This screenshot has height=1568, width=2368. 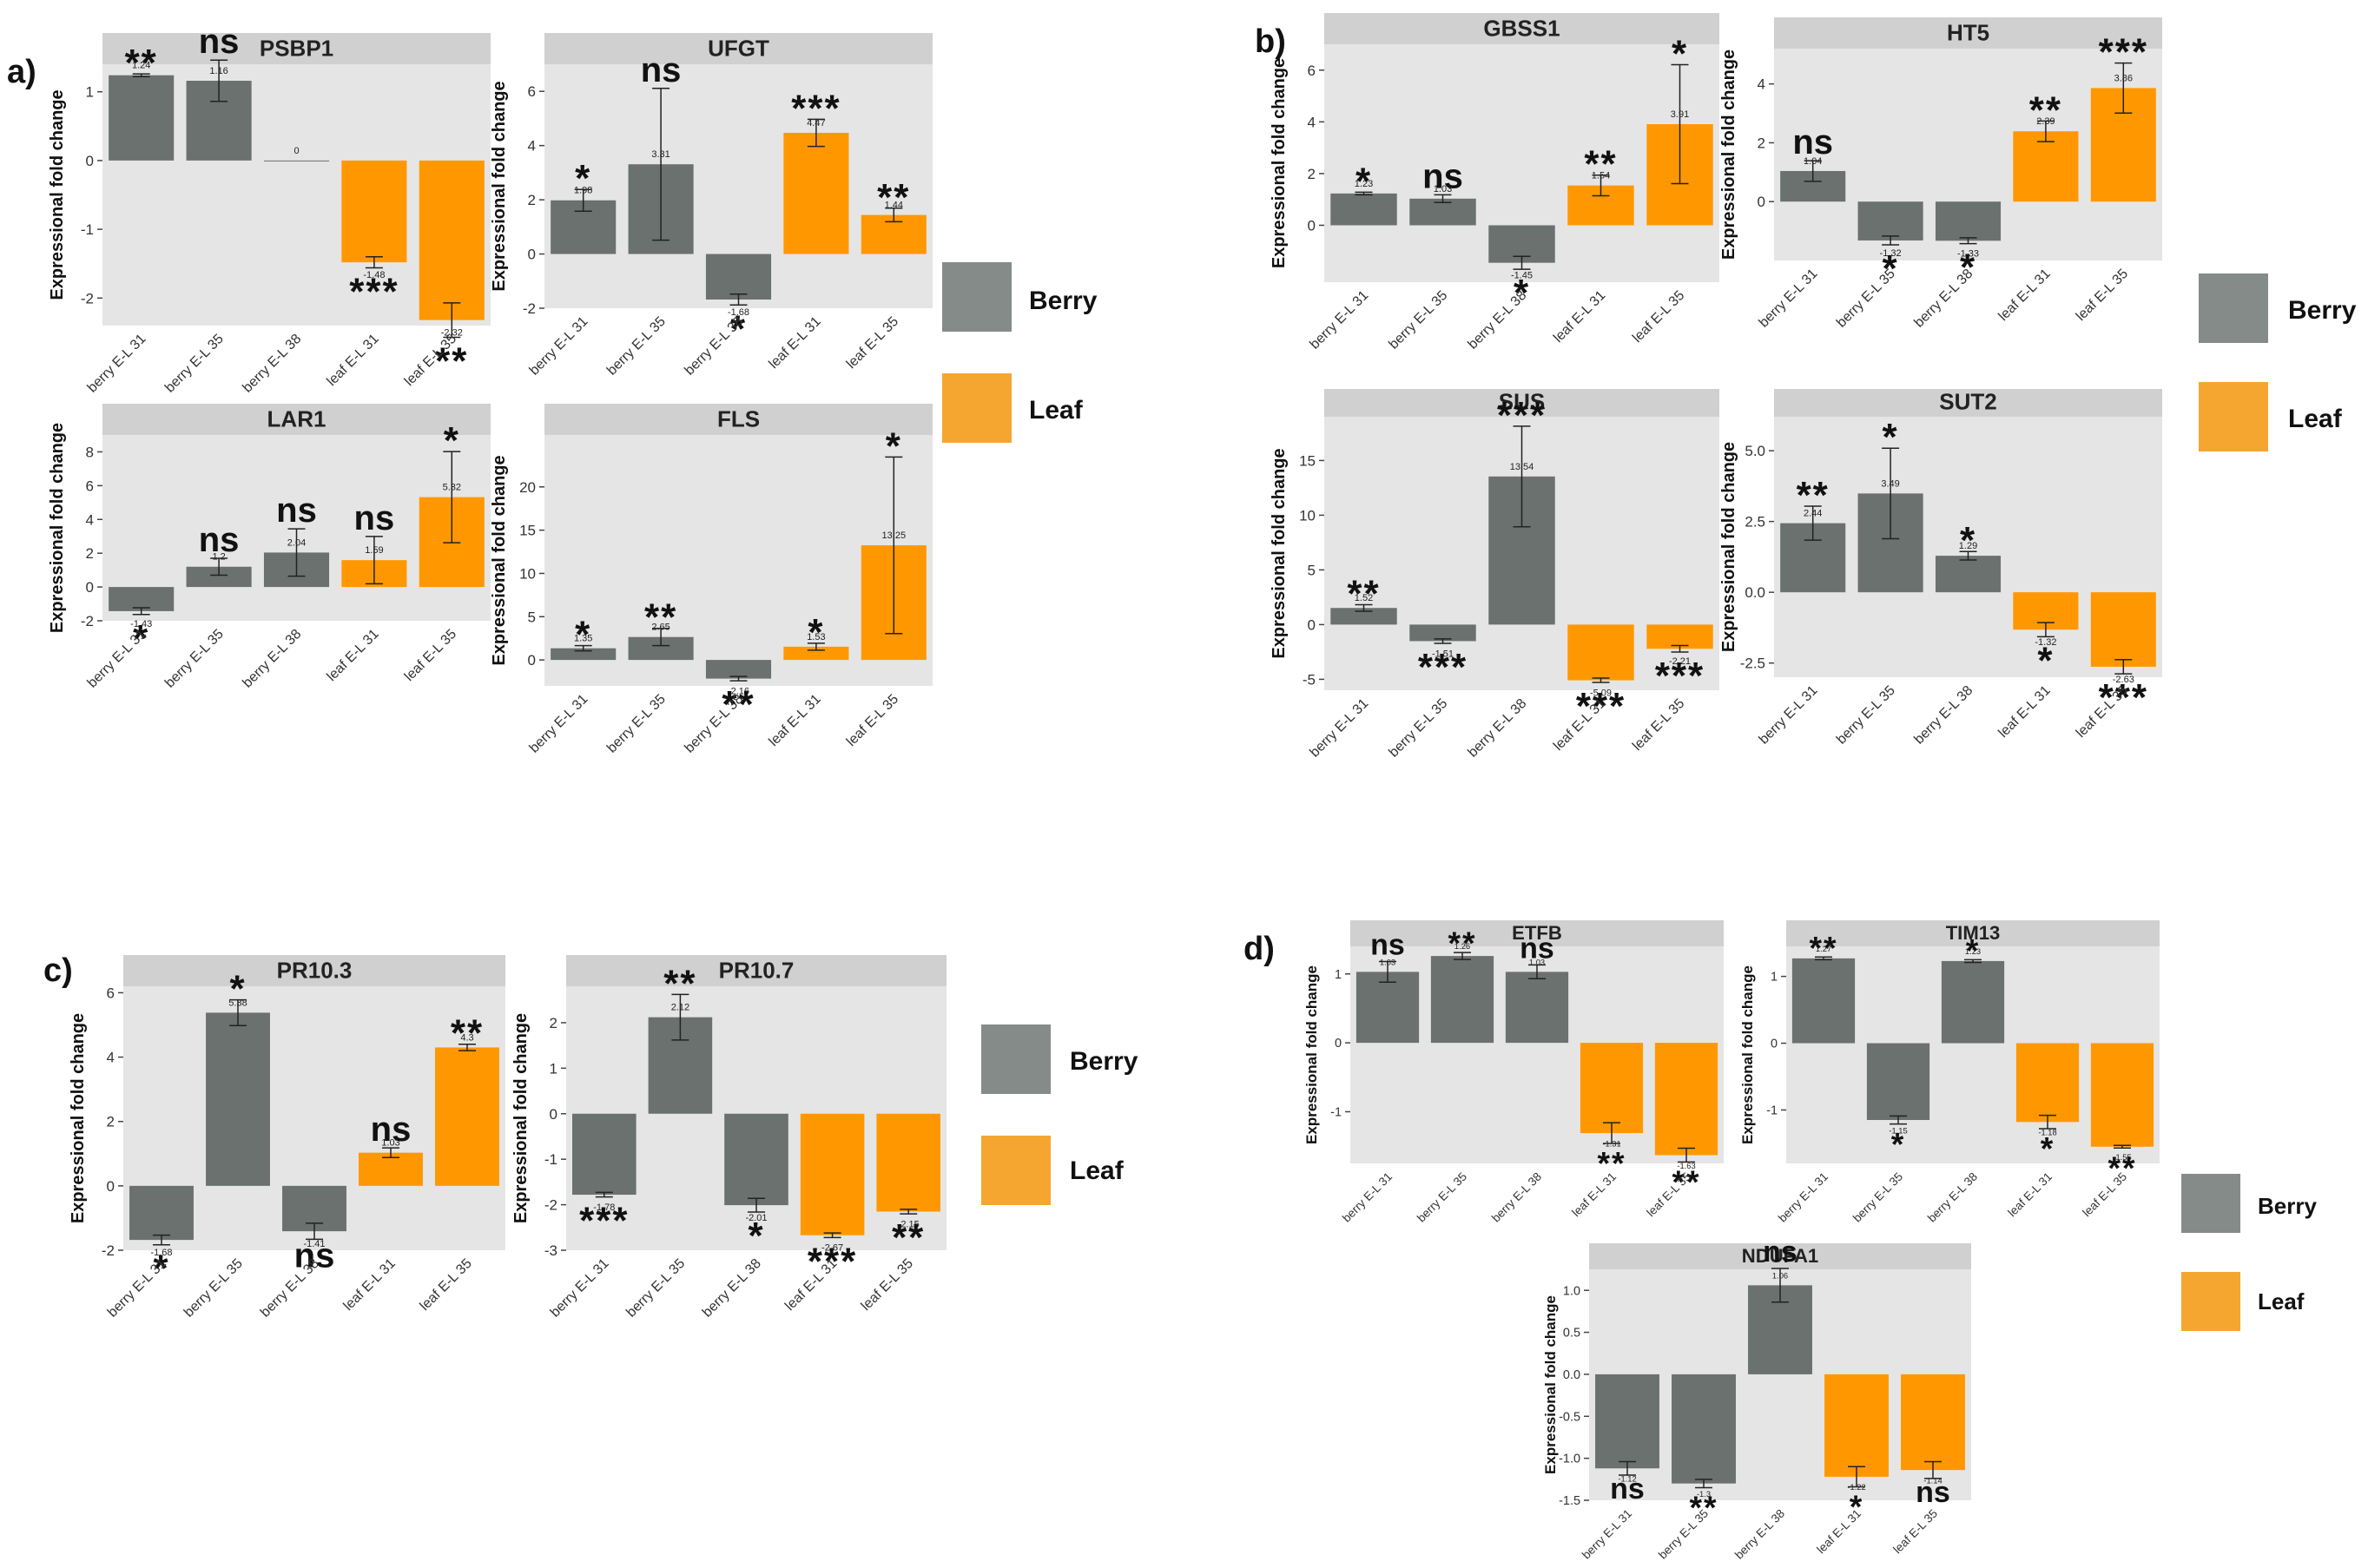 What do you see at coordinates (296, 542) in the screenshot?
I see `value-label: 2.04` at bounding box center [296, 542].